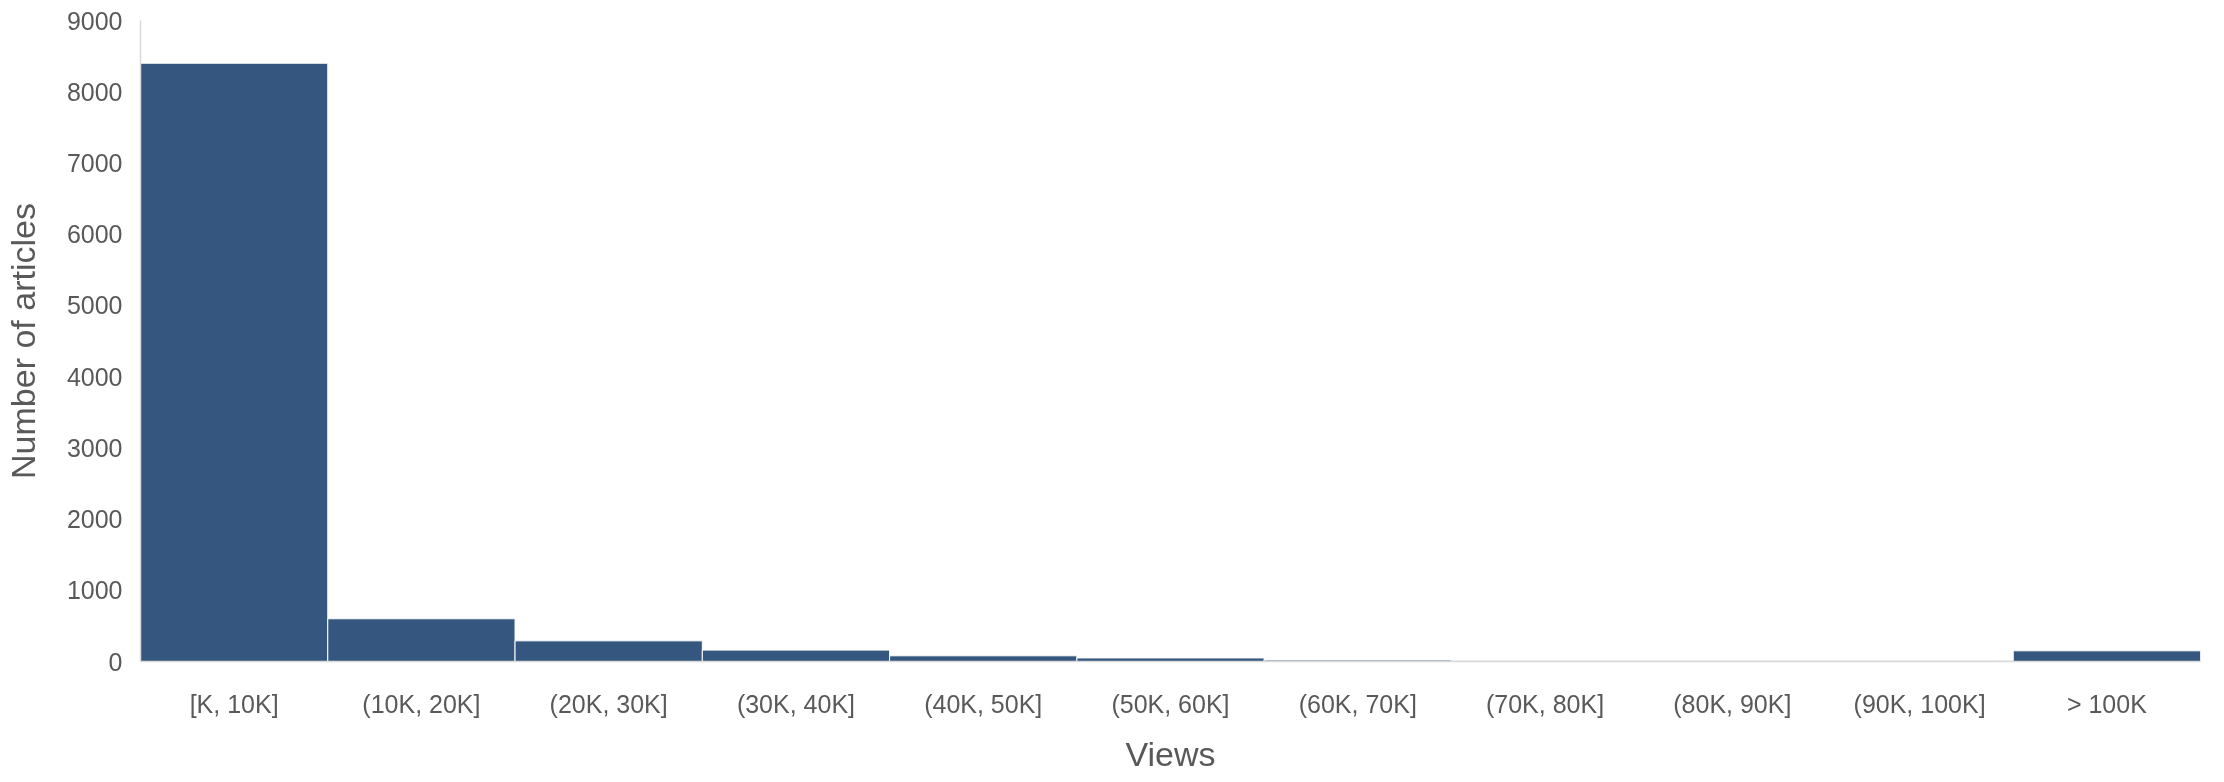 The width and height of the screenshot is (2224, 782). Describe the element at coordinates (1732, 703) in the screenshot. I see `x-tick-label: (80K, 90K]` at that location.